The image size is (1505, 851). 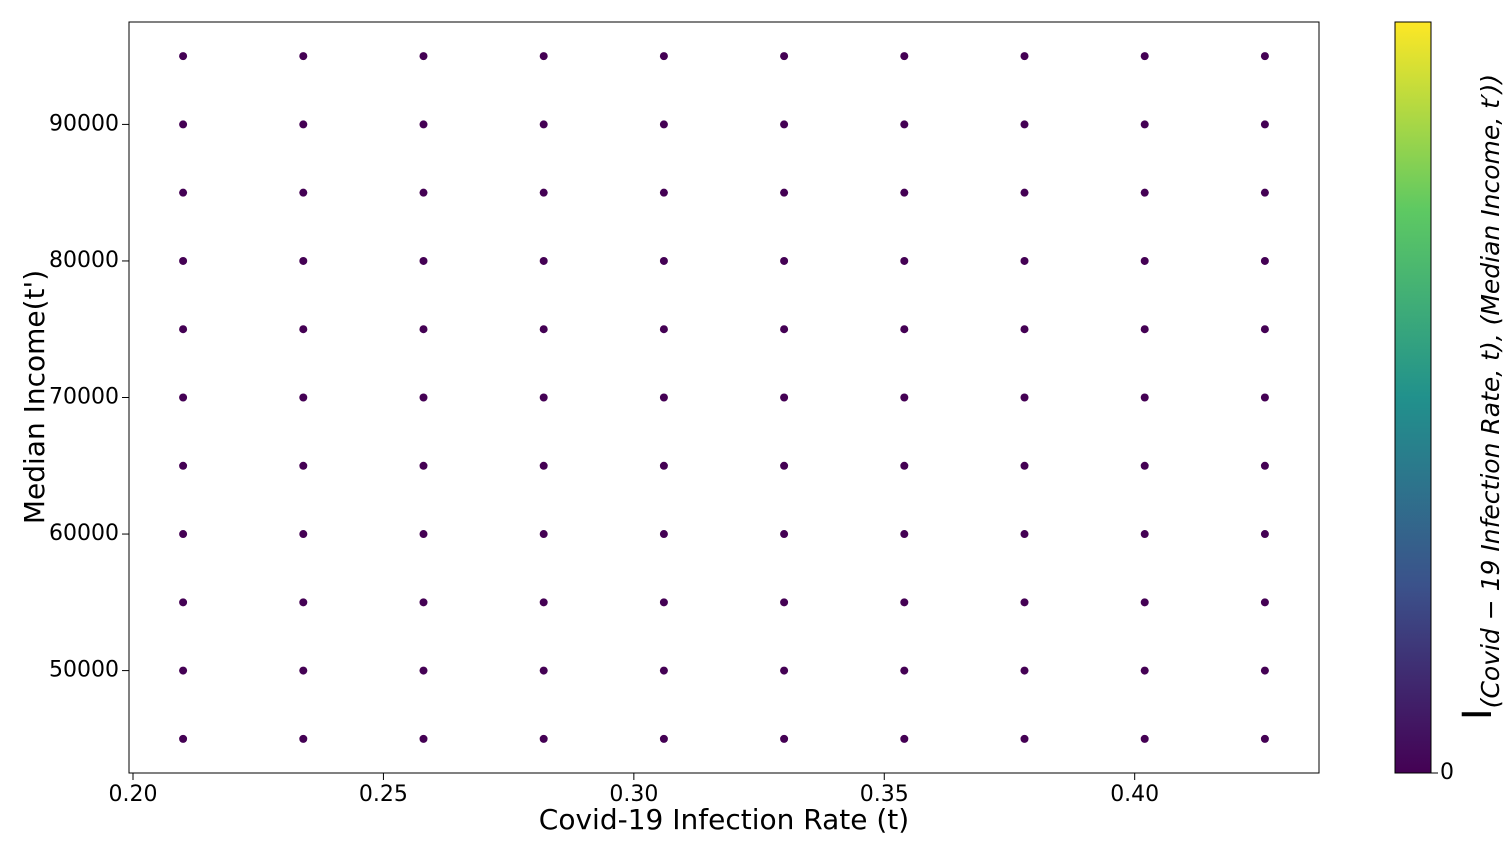 I want to click on y-tick-label: 90000, so click(x=84, y=123).